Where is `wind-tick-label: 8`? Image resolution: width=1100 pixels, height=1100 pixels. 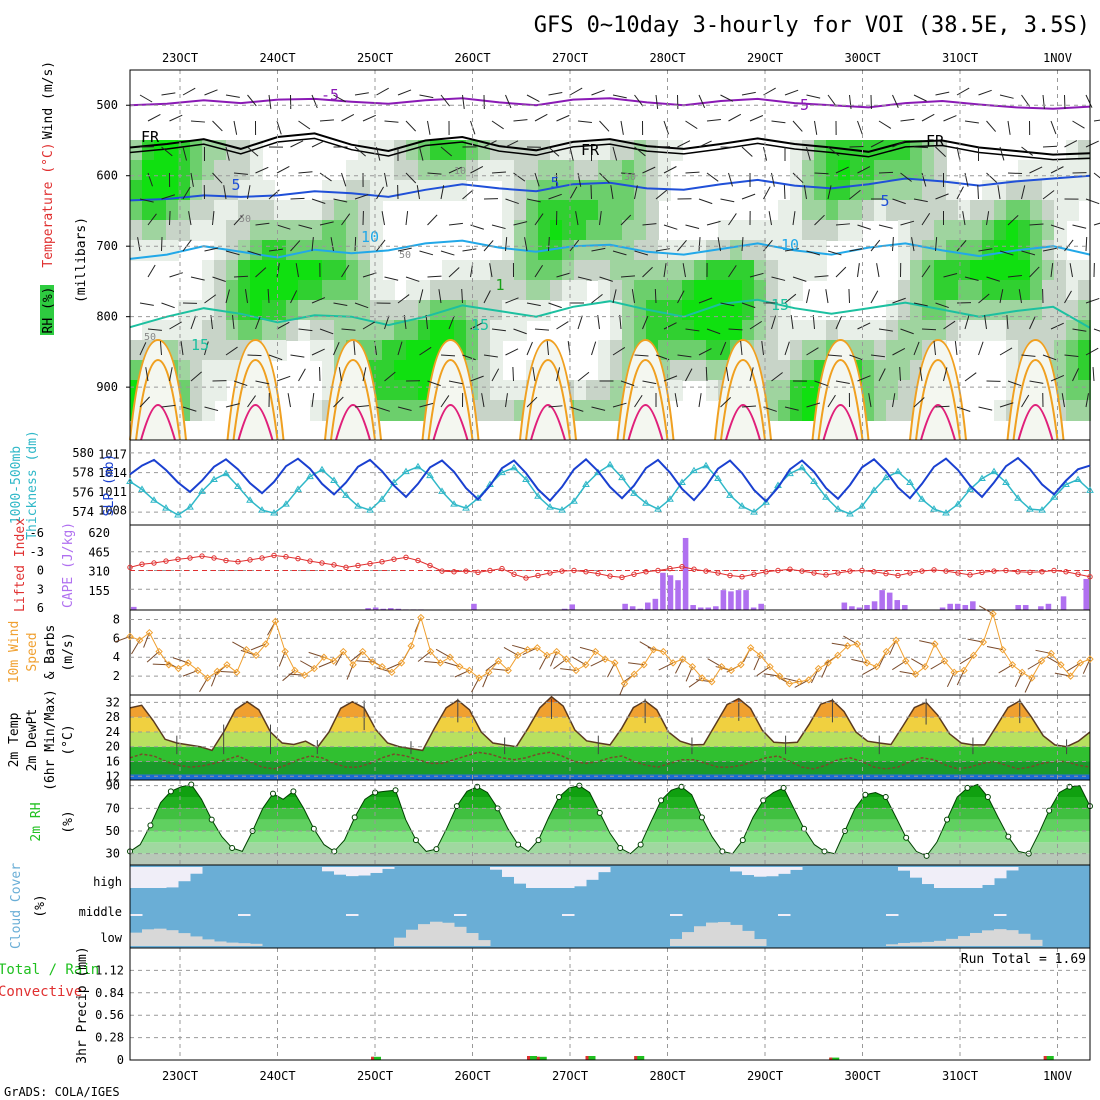 wind-tick-label: 8 is located at coordinates (116, 619).